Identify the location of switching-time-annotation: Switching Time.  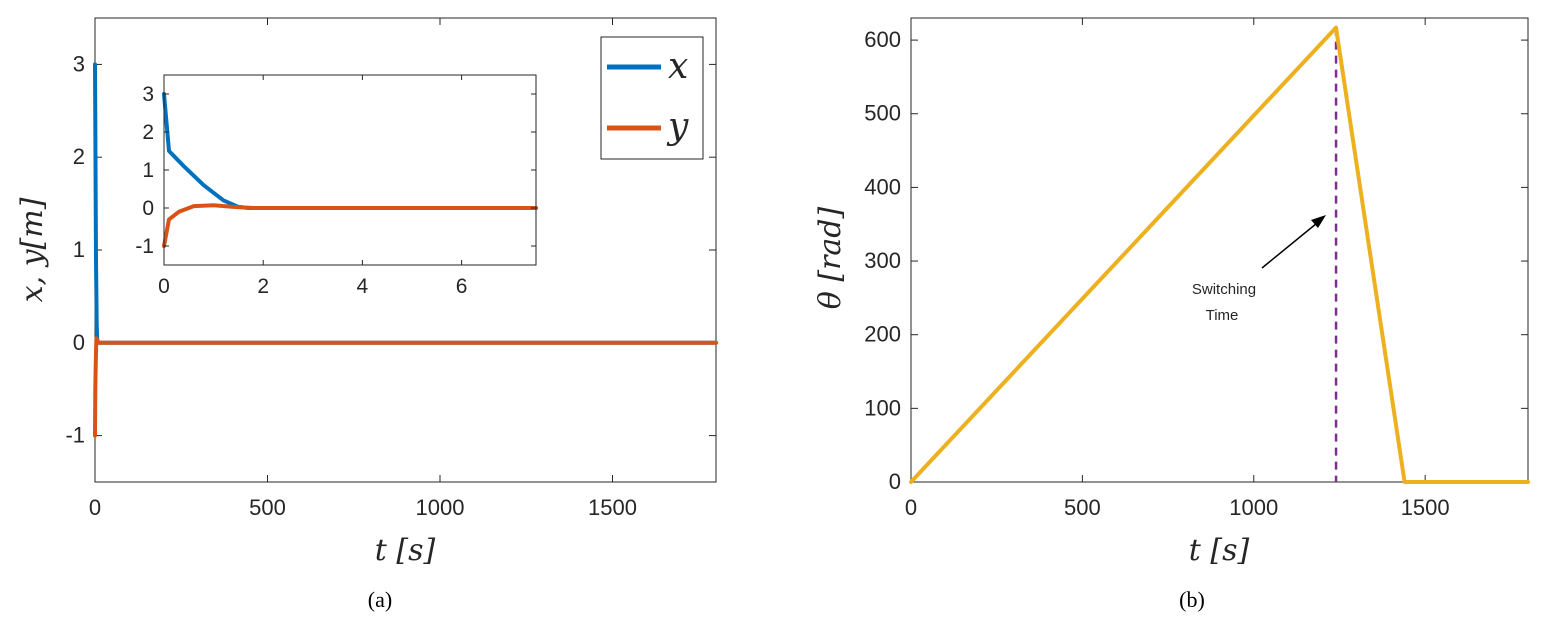
(1259, 269).